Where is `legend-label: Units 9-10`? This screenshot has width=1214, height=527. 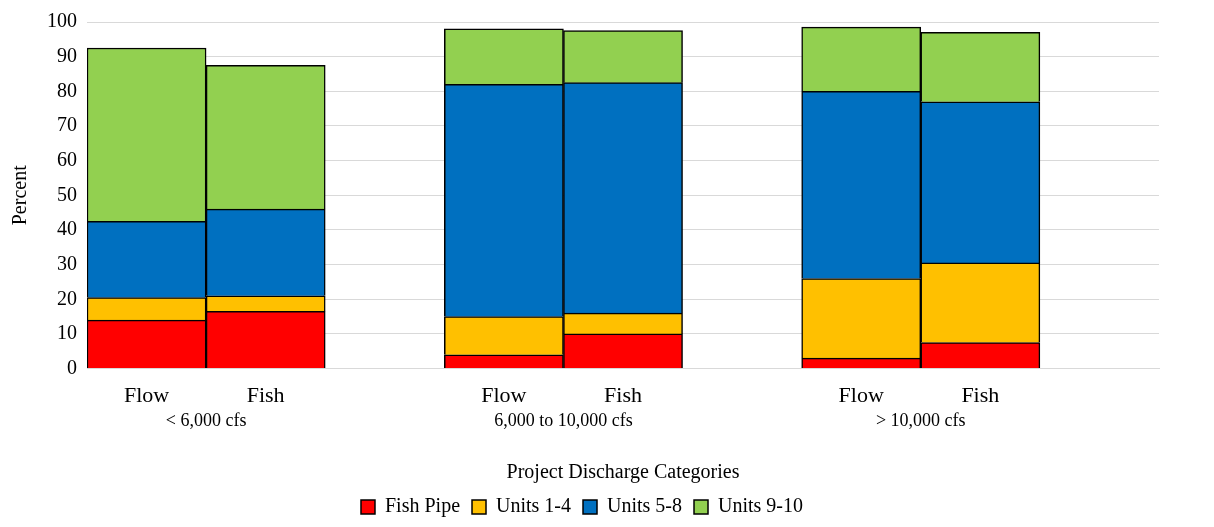 legend-label: Units 9-10 is located at coordinates (761, 505).